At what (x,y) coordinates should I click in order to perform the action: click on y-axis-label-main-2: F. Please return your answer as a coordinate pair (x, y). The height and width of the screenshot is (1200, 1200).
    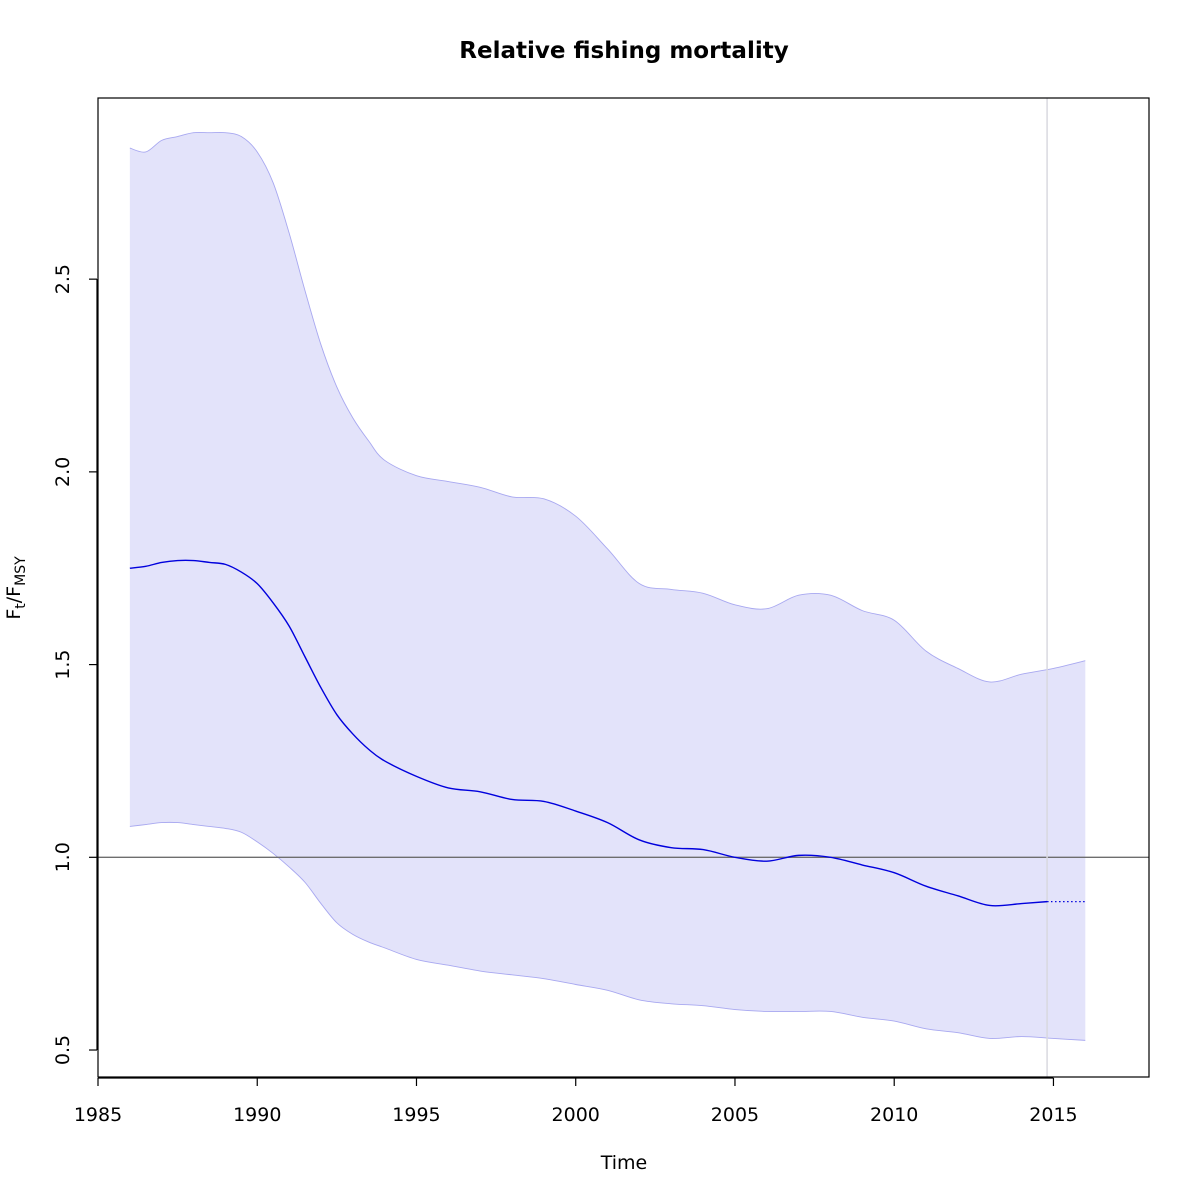
    Looking at the image, I should click on (14, 591).